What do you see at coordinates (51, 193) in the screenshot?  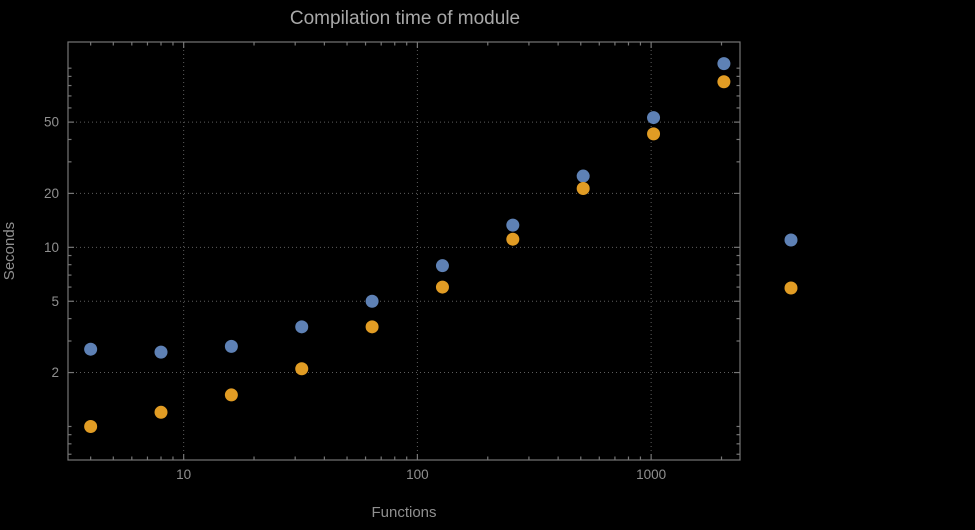 I see `y-tick-label: 20` at bounding box center [51, 193].